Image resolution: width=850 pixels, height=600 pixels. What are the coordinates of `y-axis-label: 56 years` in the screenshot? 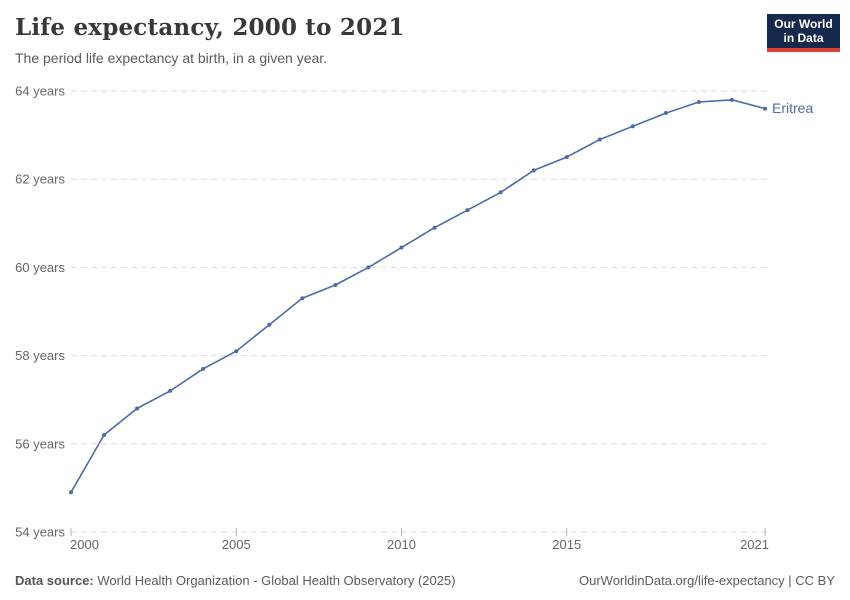 It's located at (40, 443).